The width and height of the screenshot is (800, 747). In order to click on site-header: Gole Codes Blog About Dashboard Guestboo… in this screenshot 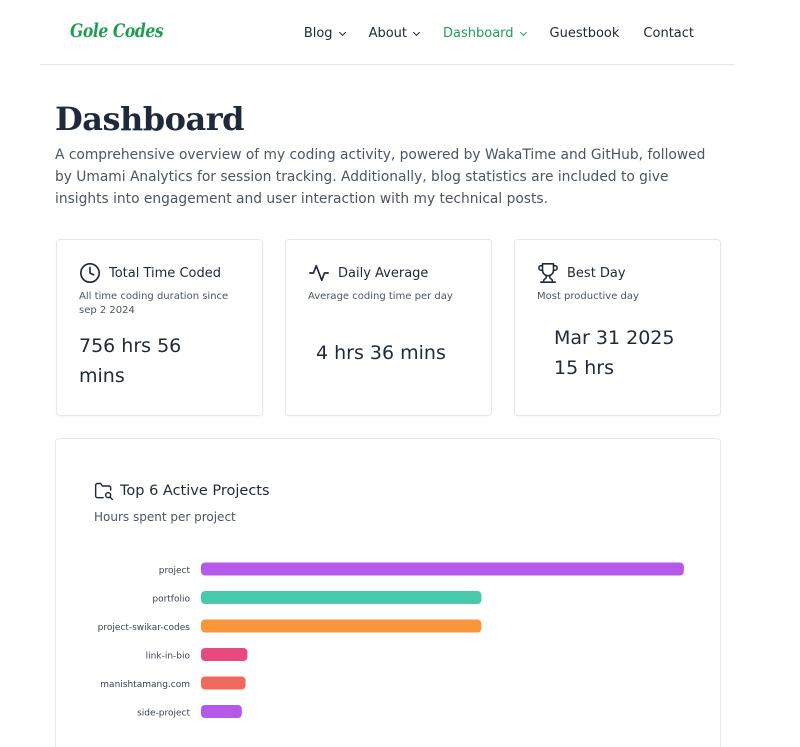, I will do `click(387, 32)`.